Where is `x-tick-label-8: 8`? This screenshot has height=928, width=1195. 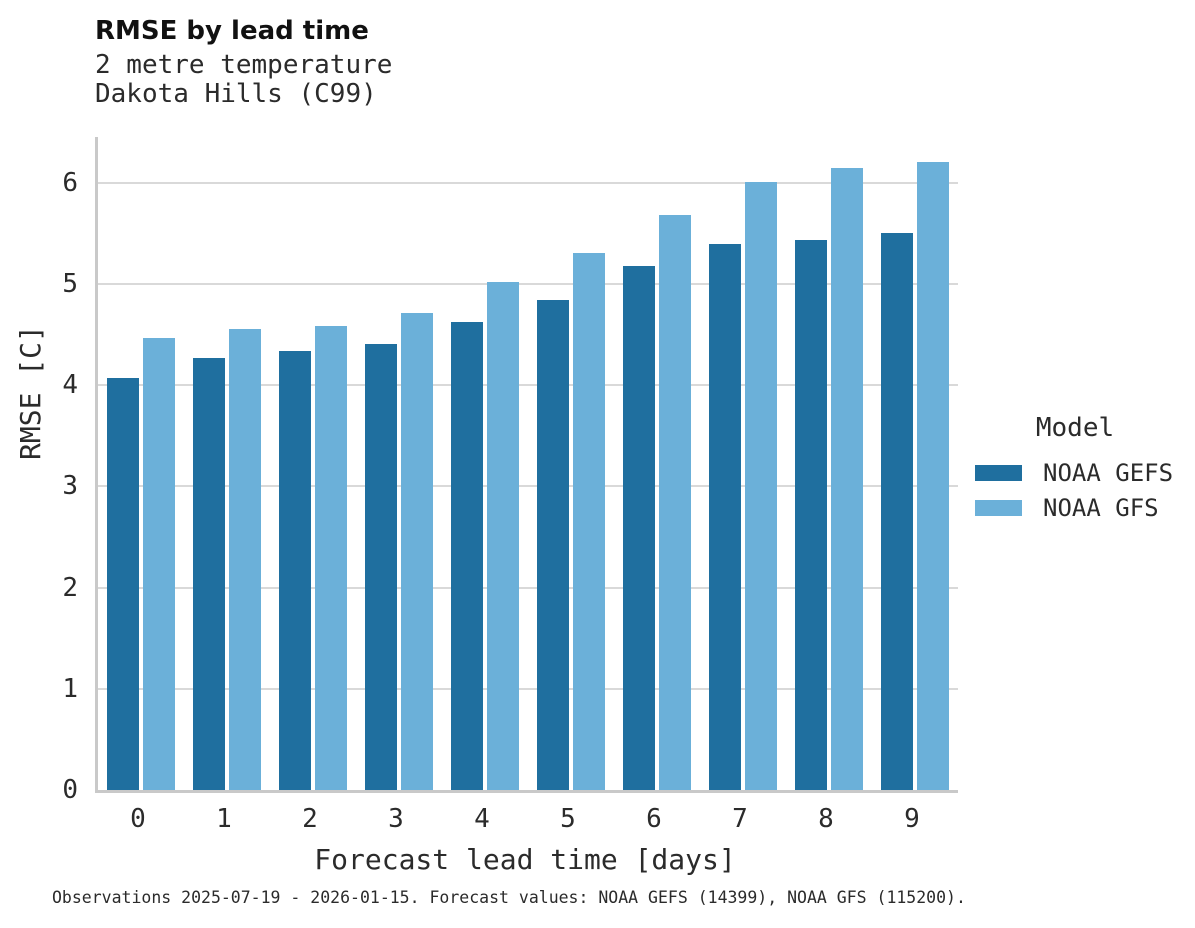 x-tick-label-8: 8 is located at coordinates (826, 819).